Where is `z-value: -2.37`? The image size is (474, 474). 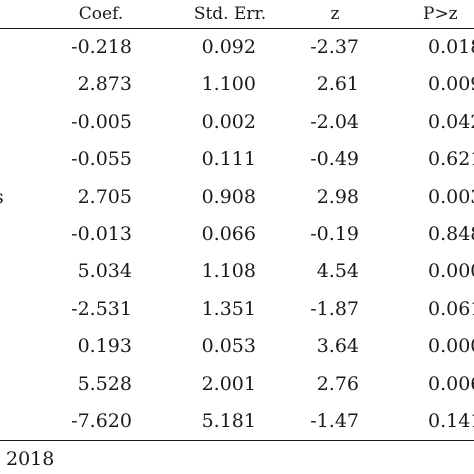
z-value: -2.37 is located at coordinates (334, 47).